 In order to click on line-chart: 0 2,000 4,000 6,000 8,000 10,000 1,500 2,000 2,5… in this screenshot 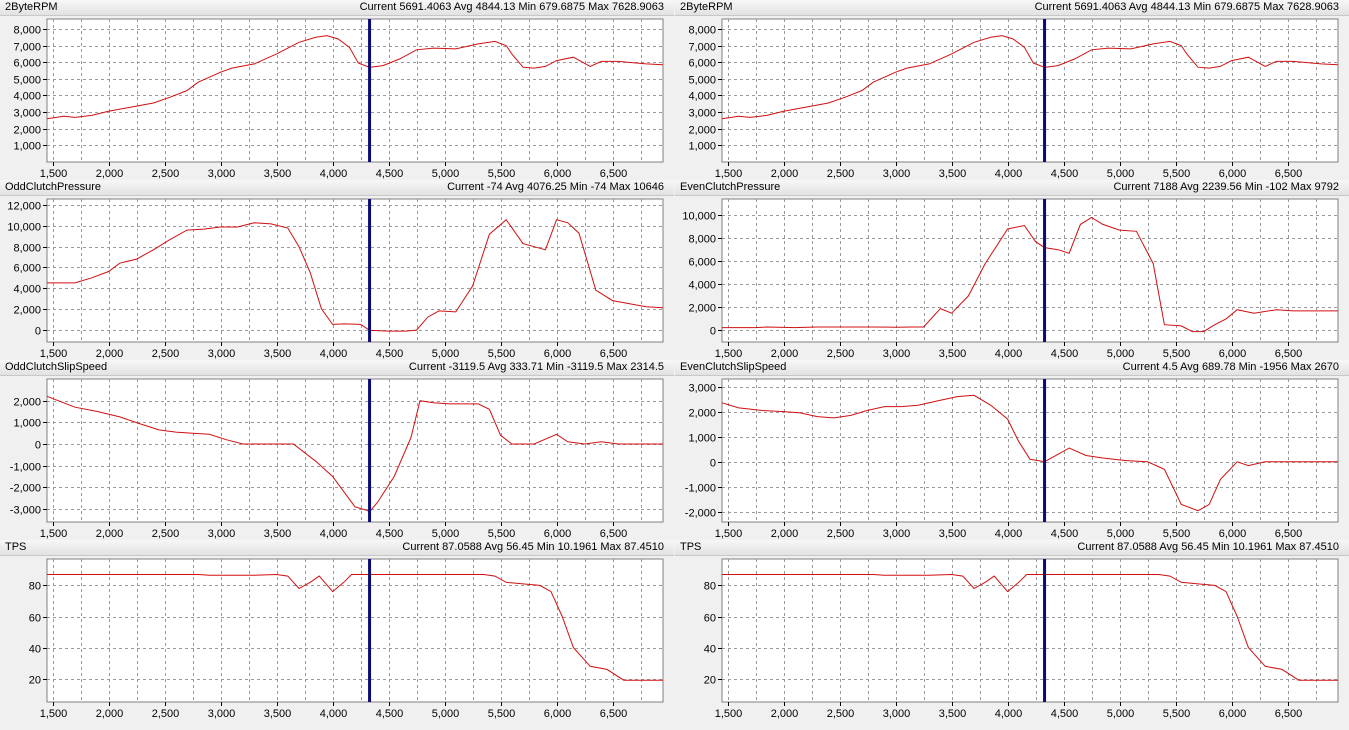, I will do `click(1012, 278)`.